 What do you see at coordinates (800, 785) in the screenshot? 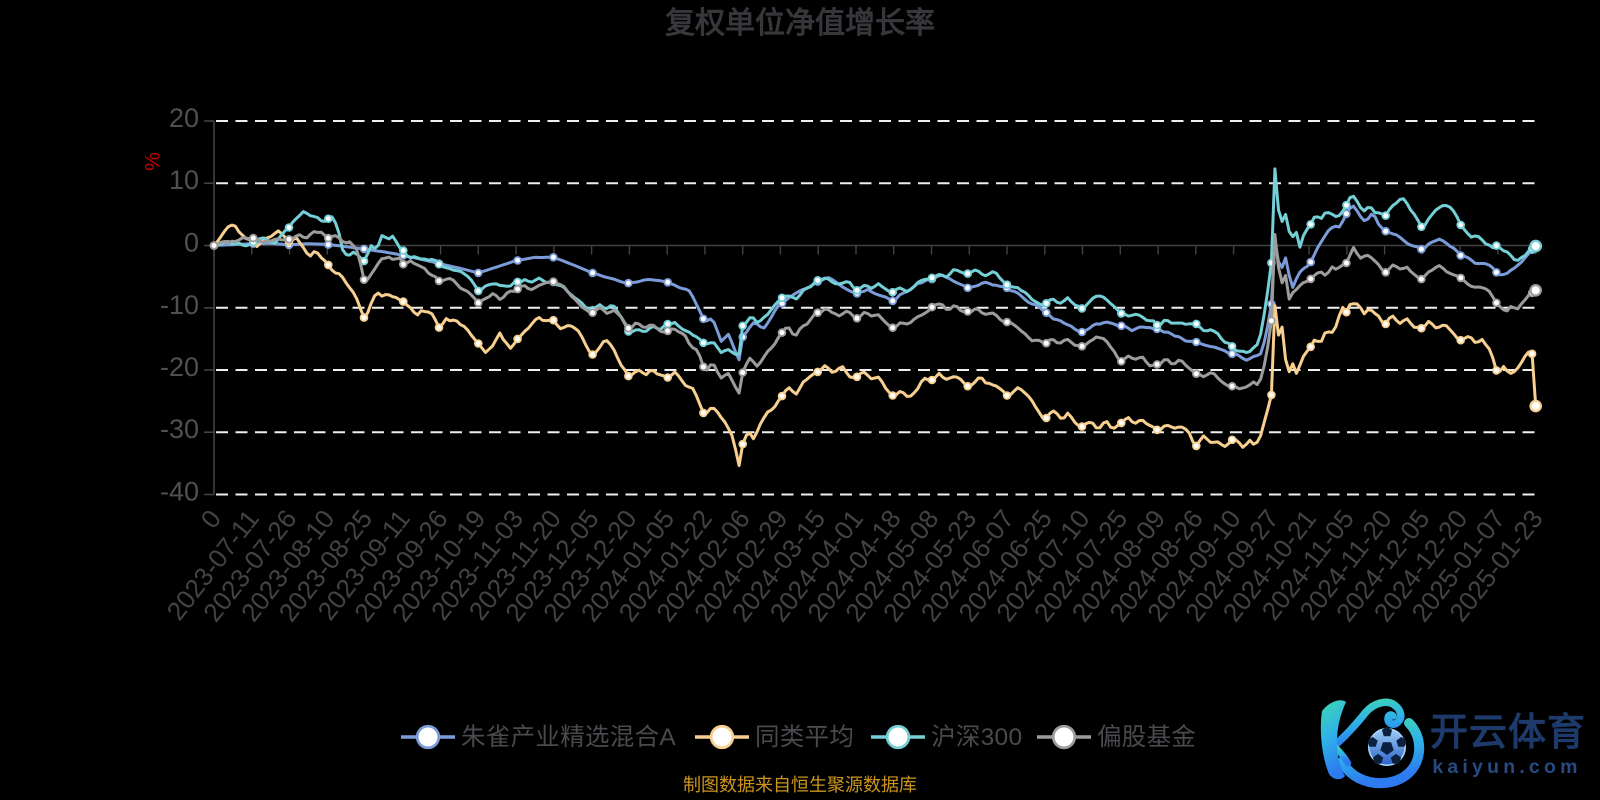
I see `svg-text: 制图数据来自恒生聚源数据库` at bounding box center [800, 785].